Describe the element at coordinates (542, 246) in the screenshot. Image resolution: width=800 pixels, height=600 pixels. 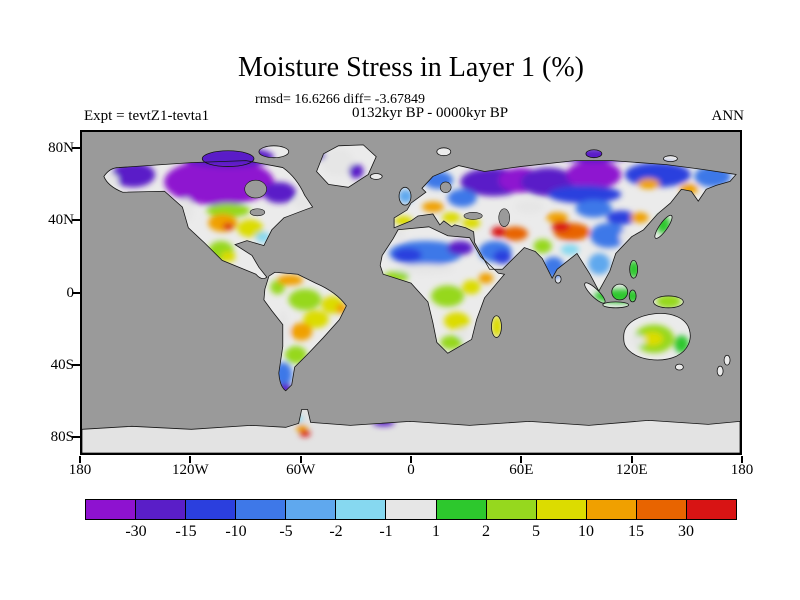
I see `region-nw-india-green` at that location.